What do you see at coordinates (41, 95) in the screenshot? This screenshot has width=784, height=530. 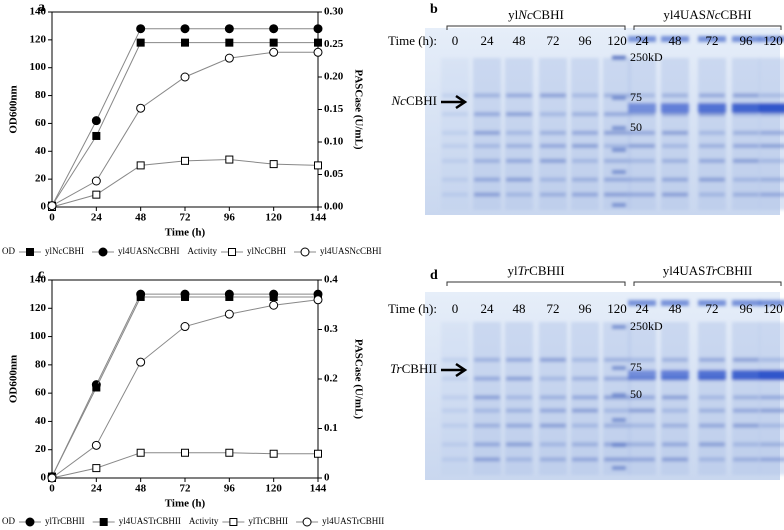 I see `y-tick-label: 80` at bounding box center [41, 95].